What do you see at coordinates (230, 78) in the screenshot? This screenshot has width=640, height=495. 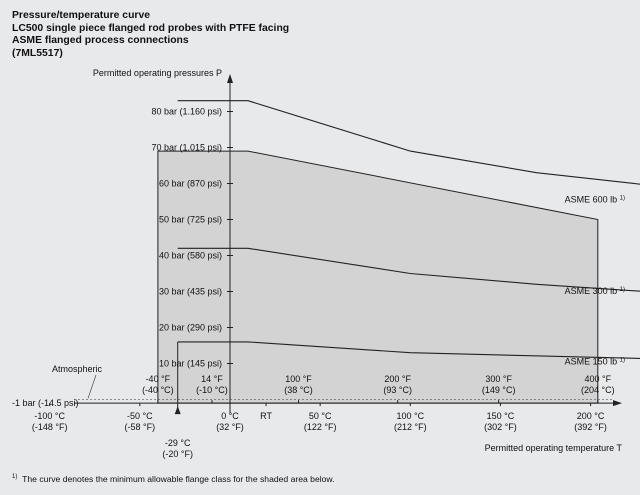 I see `y-axis-arrow` at bounding box center [230, 78].